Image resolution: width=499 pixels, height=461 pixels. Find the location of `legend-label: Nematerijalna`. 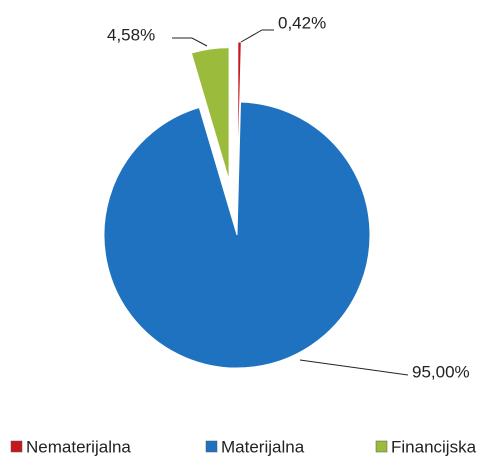

legend-label: Nematerijalna is located at coordinates (78, 446).